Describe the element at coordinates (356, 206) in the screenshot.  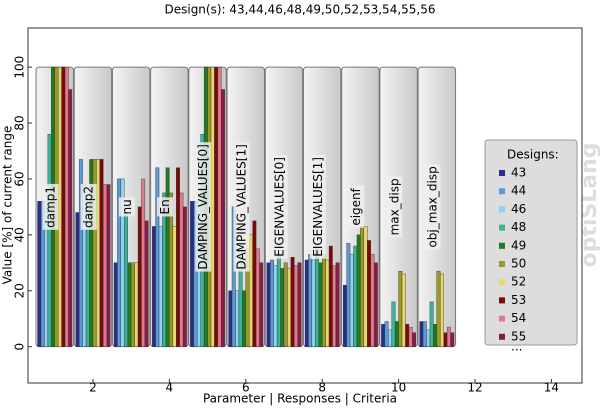
I see `group-label: eigenf` at that location.